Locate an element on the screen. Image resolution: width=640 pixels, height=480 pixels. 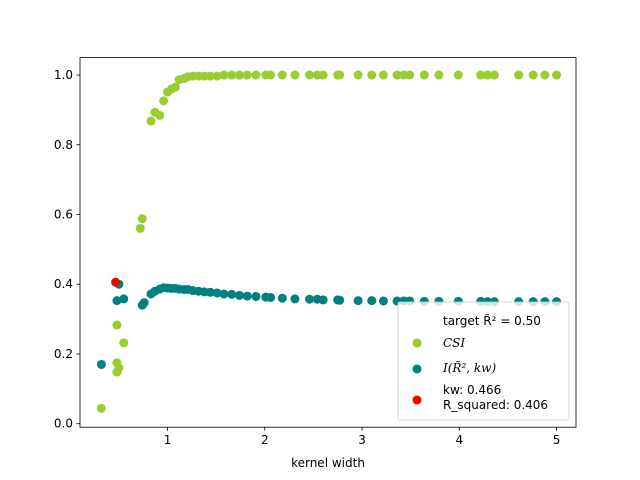
legend-label-i: I(R̃², kw) is located at coordinates (469, 367).